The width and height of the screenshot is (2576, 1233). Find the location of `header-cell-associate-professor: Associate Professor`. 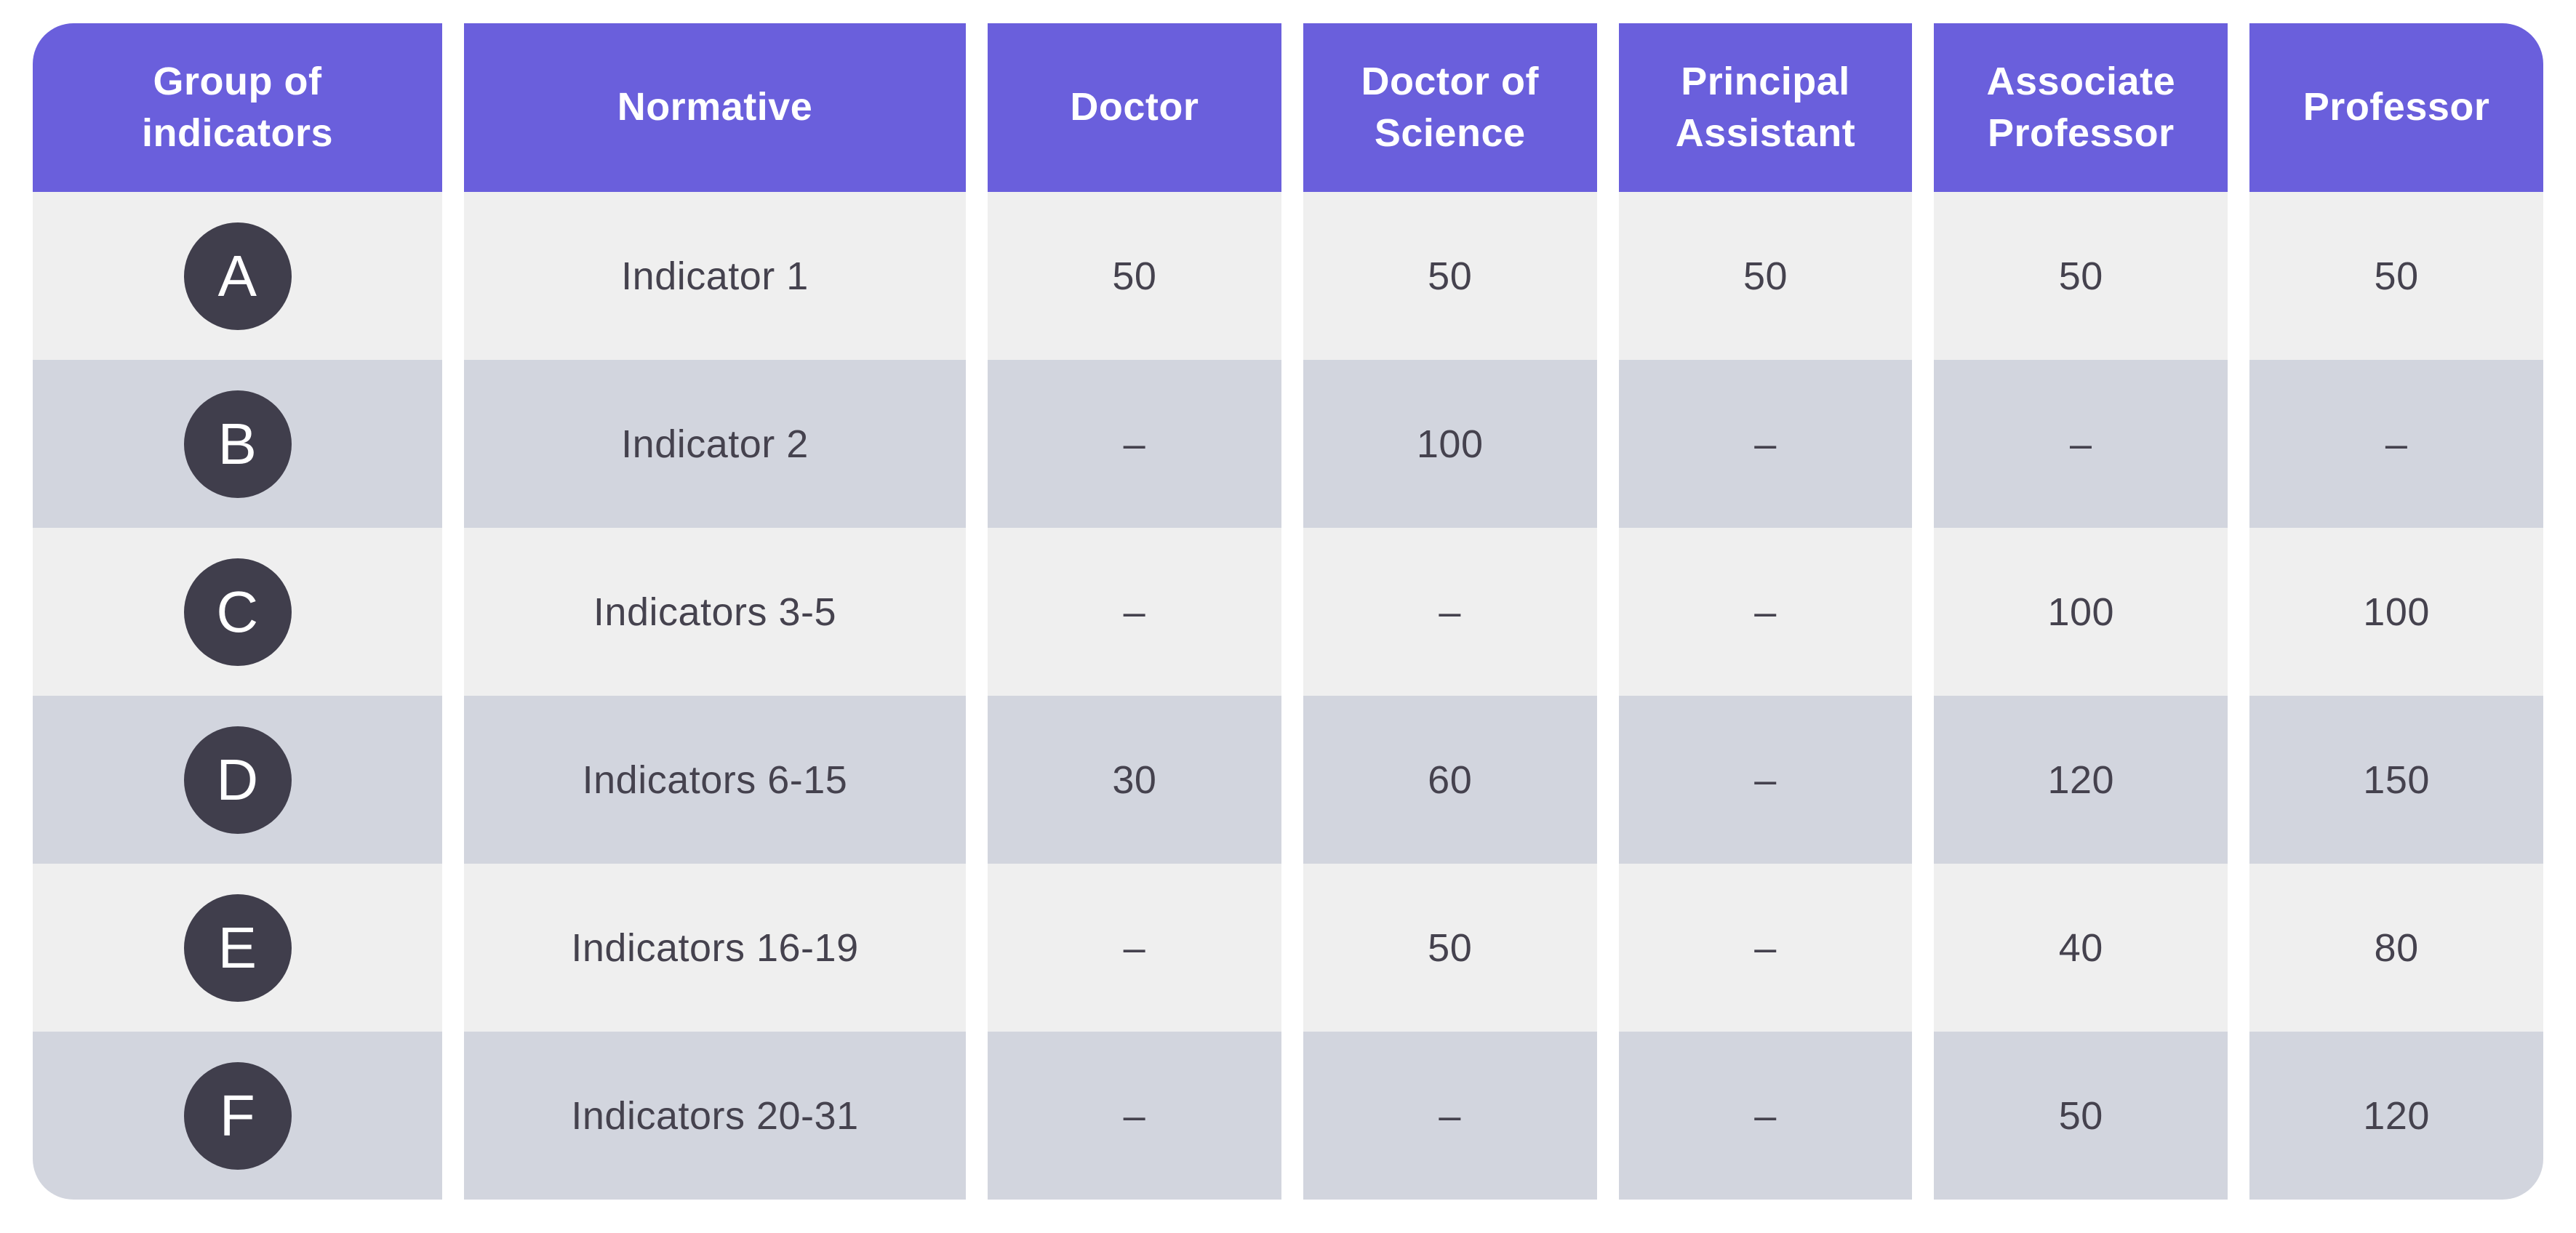

header-cell-associate-professor: Associate Professor is located at coordinates (2081, 107).